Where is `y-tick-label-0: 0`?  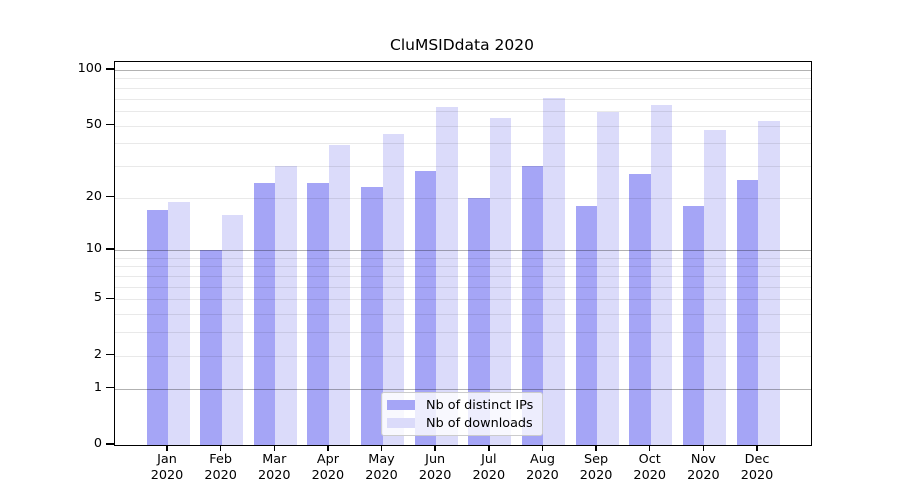
y-tick-label-0: 0 is located at coordinates (97, 443).